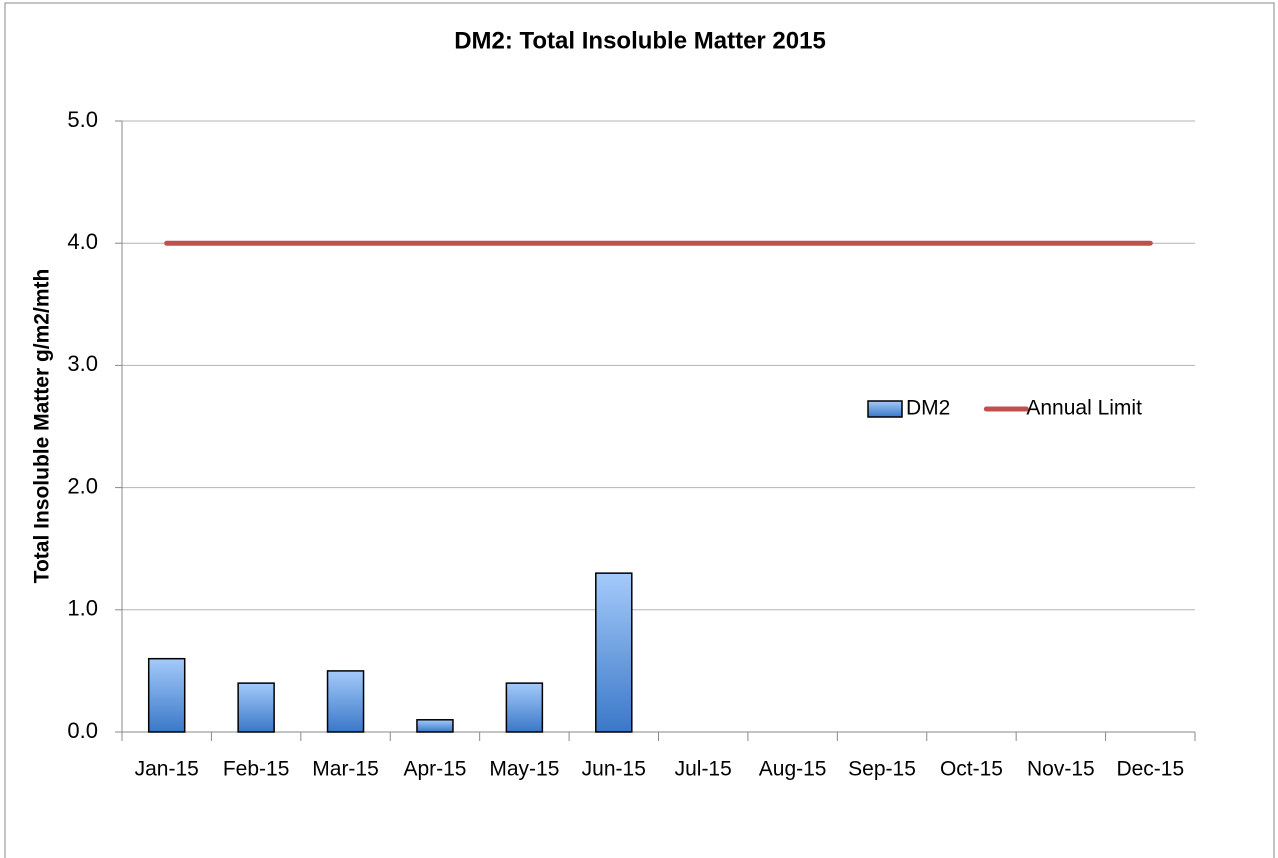  I want to click on x-tick-label: Jul-15, so click(703, 769).